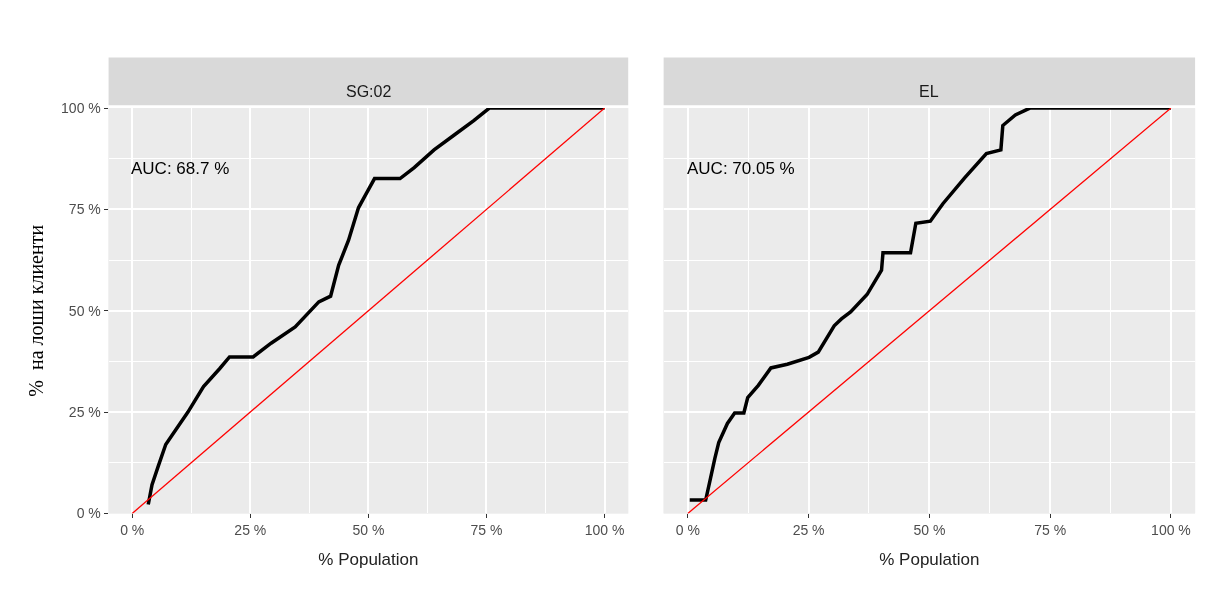 This screenshot has height=599, width=1211. What do you see at coordinates (84, 310) in the screenshot?
I see `y-tick-label: 50 %` at bounding box center [84, 310].